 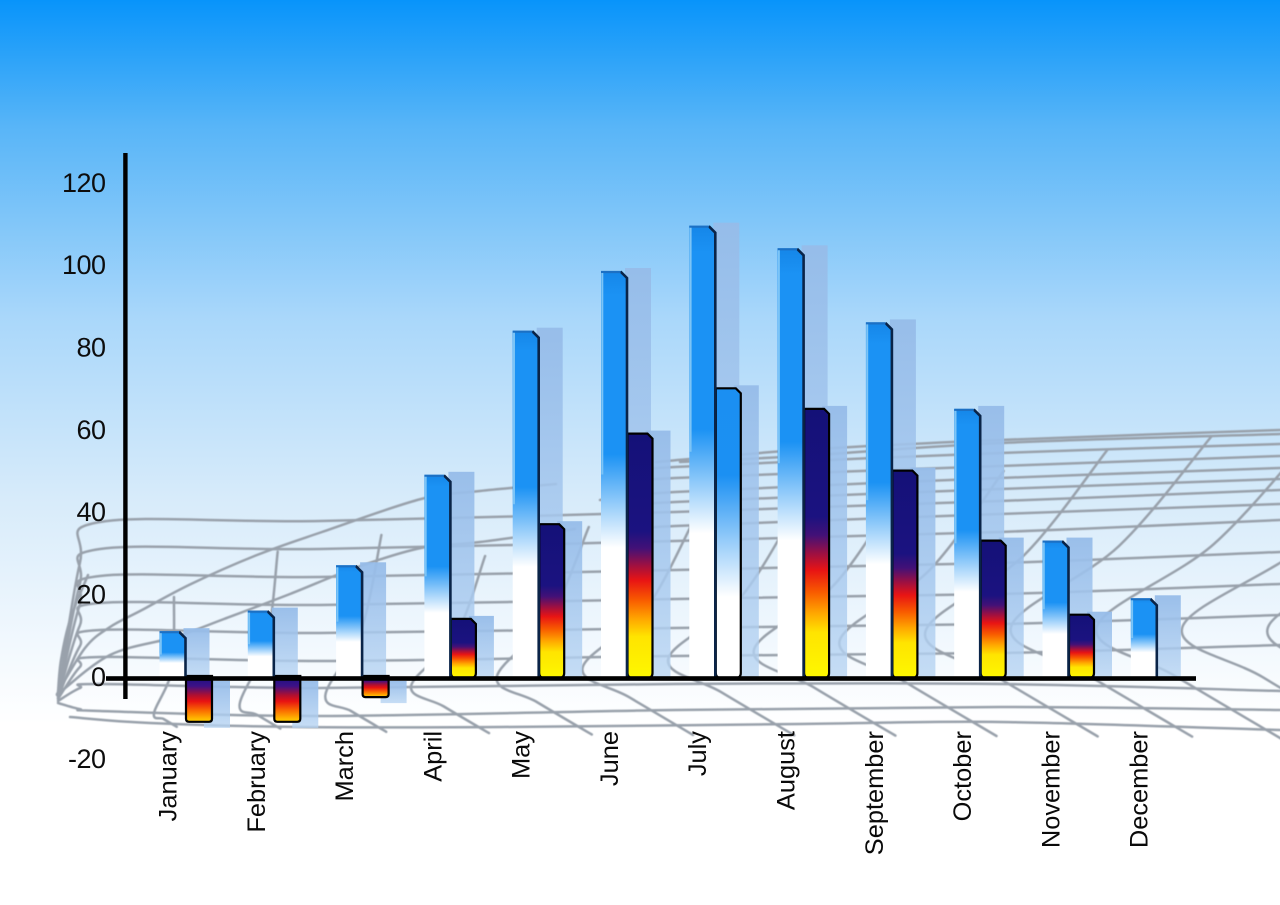 What do you see at coordinates (90, 430) in the screenshot?
I see `svg-text: 60` at bounding box center [90, 430].